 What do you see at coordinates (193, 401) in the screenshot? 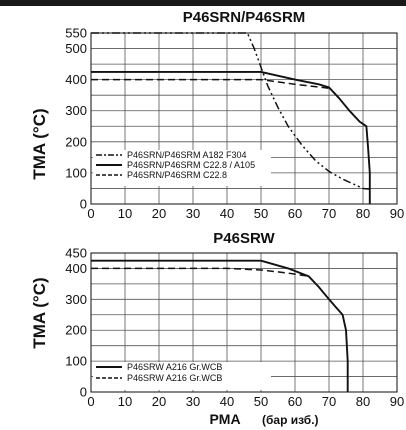
I see `chart-bottom-x-tick-label: 30` at bounding box center [193, 401].